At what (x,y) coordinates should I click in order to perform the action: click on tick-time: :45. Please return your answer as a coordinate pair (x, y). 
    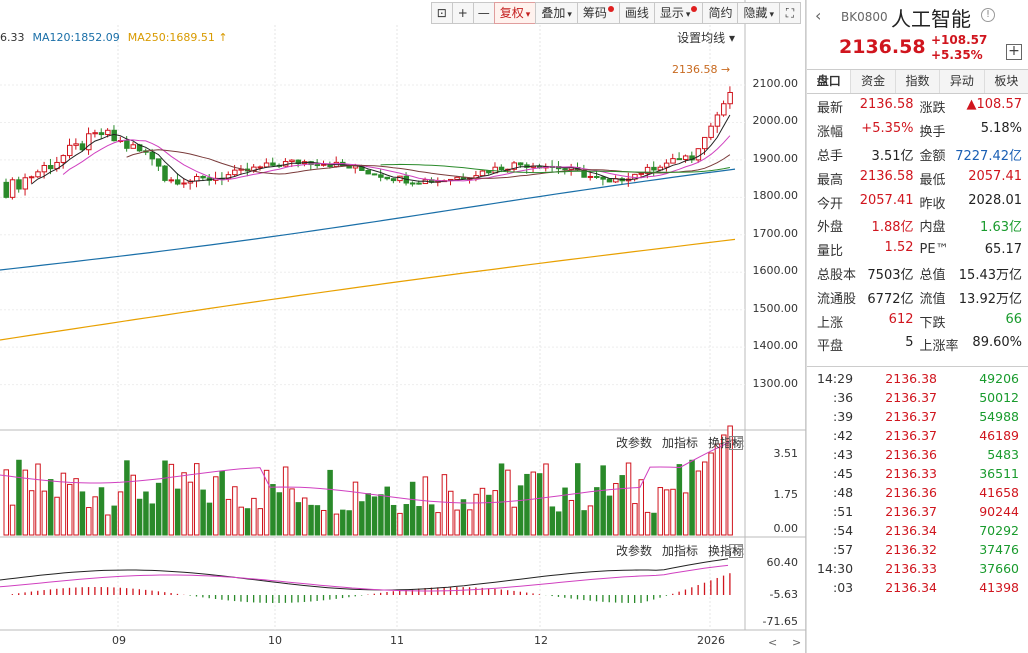
    Looking at the image, I should click on (843, 473).